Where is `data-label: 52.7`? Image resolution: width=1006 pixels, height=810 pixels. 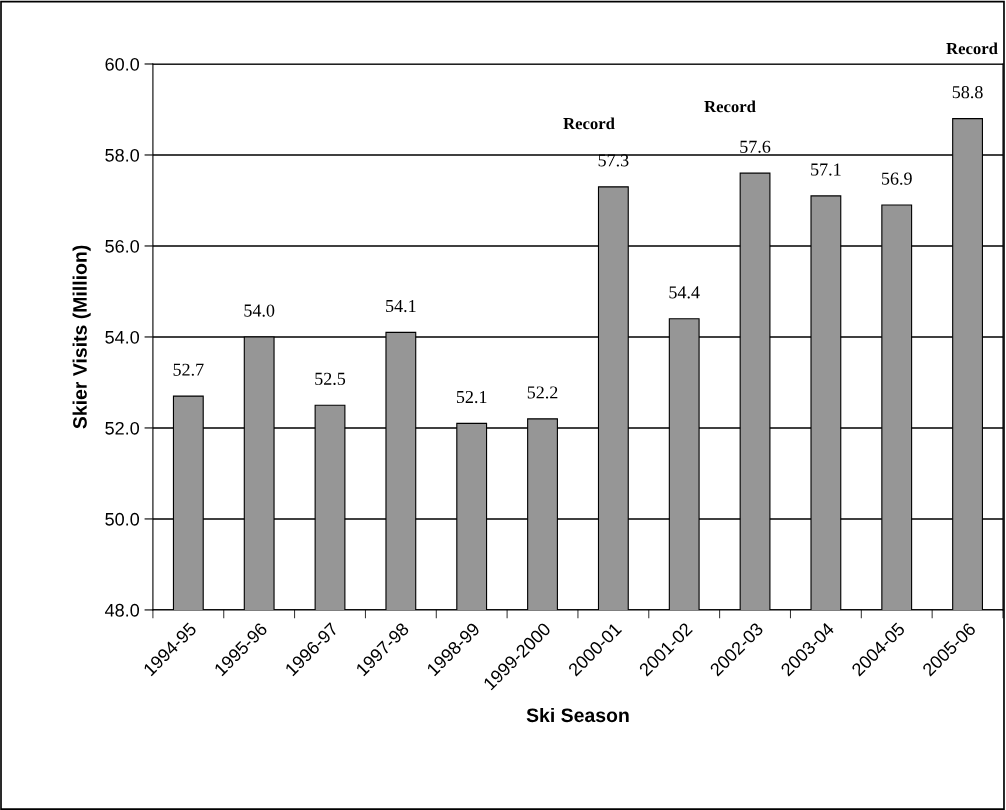 data-label: 52.7 is located at coordinates (188, 369).